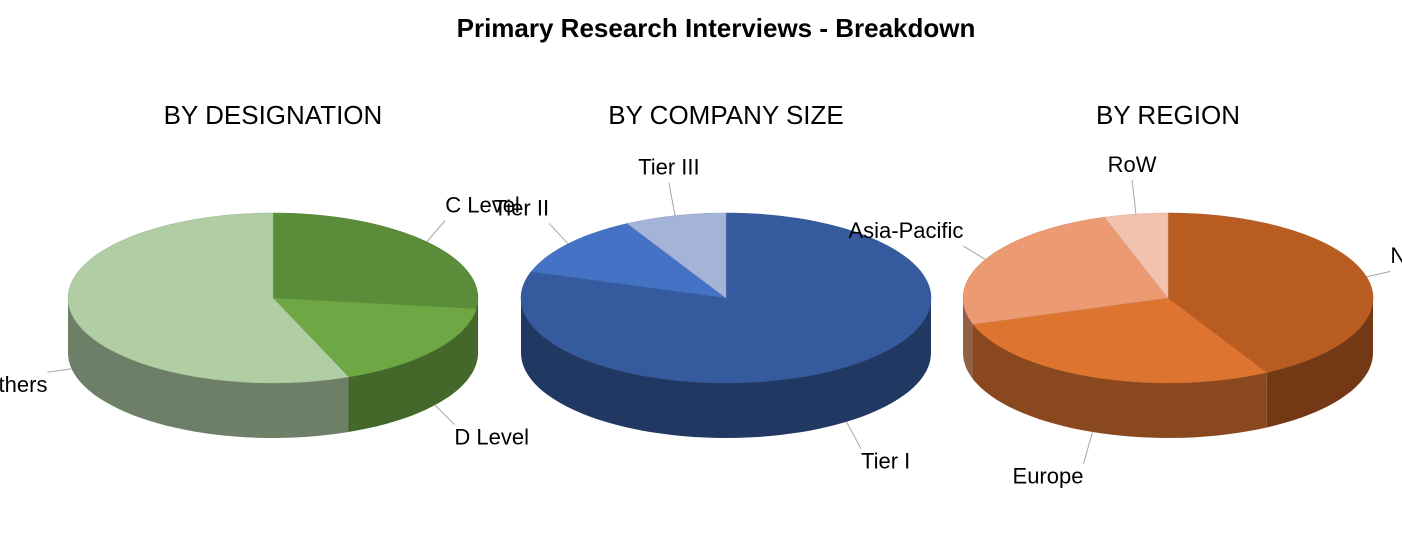  Describe the element at coordinates (521, 207) in the screenshot. I see `slice-label: Tier II` at that location.